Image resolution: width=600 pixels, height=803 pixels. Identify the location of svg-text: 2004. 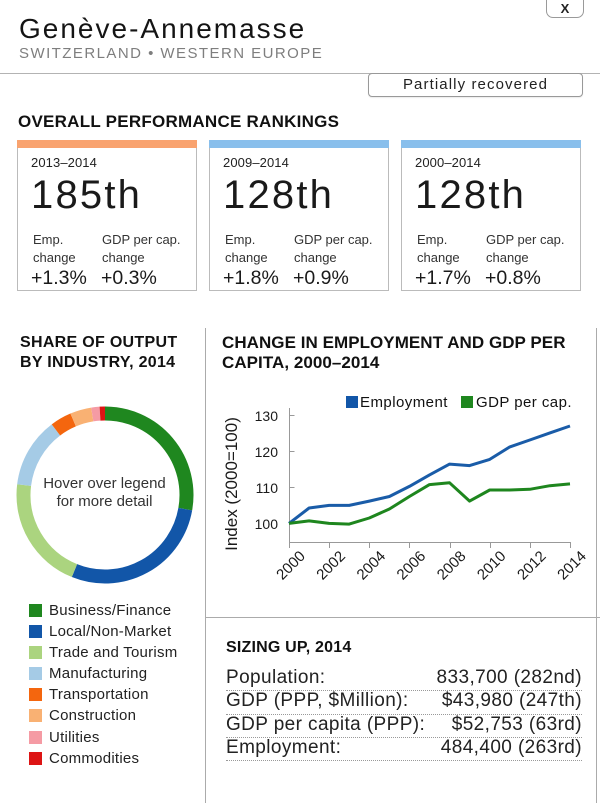
(372, 566).